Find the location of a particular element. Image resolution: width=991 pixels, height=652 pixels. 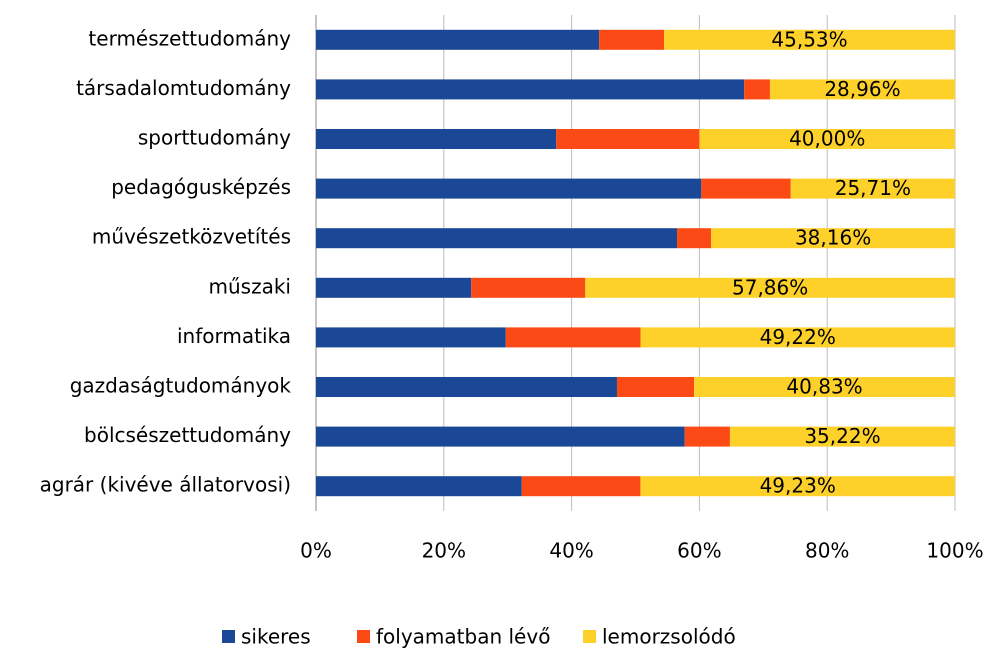

legend-label: lemorzsolódó is located at coordinates (669, 637).